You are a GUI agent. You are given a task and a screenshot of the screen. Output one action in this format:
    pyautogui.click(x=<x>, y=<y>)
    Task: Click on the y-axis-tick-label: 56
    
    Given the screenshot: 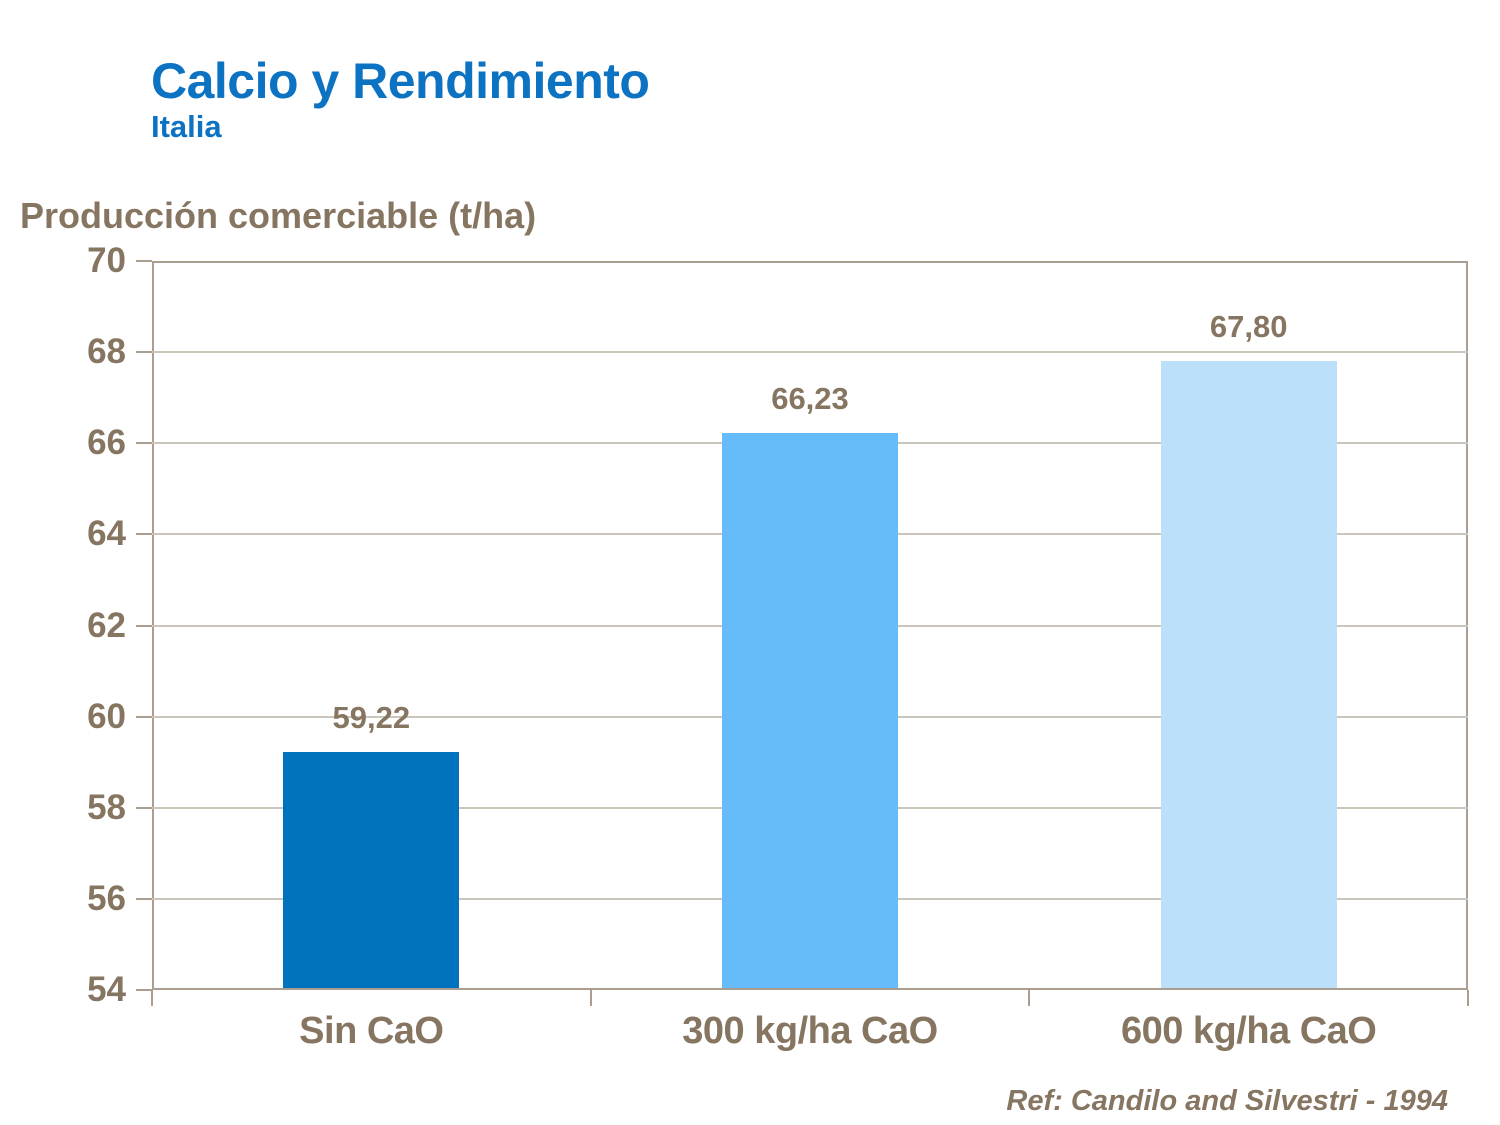 What is the action you would take?
    pyautogui.click(x=106, y=898)
    